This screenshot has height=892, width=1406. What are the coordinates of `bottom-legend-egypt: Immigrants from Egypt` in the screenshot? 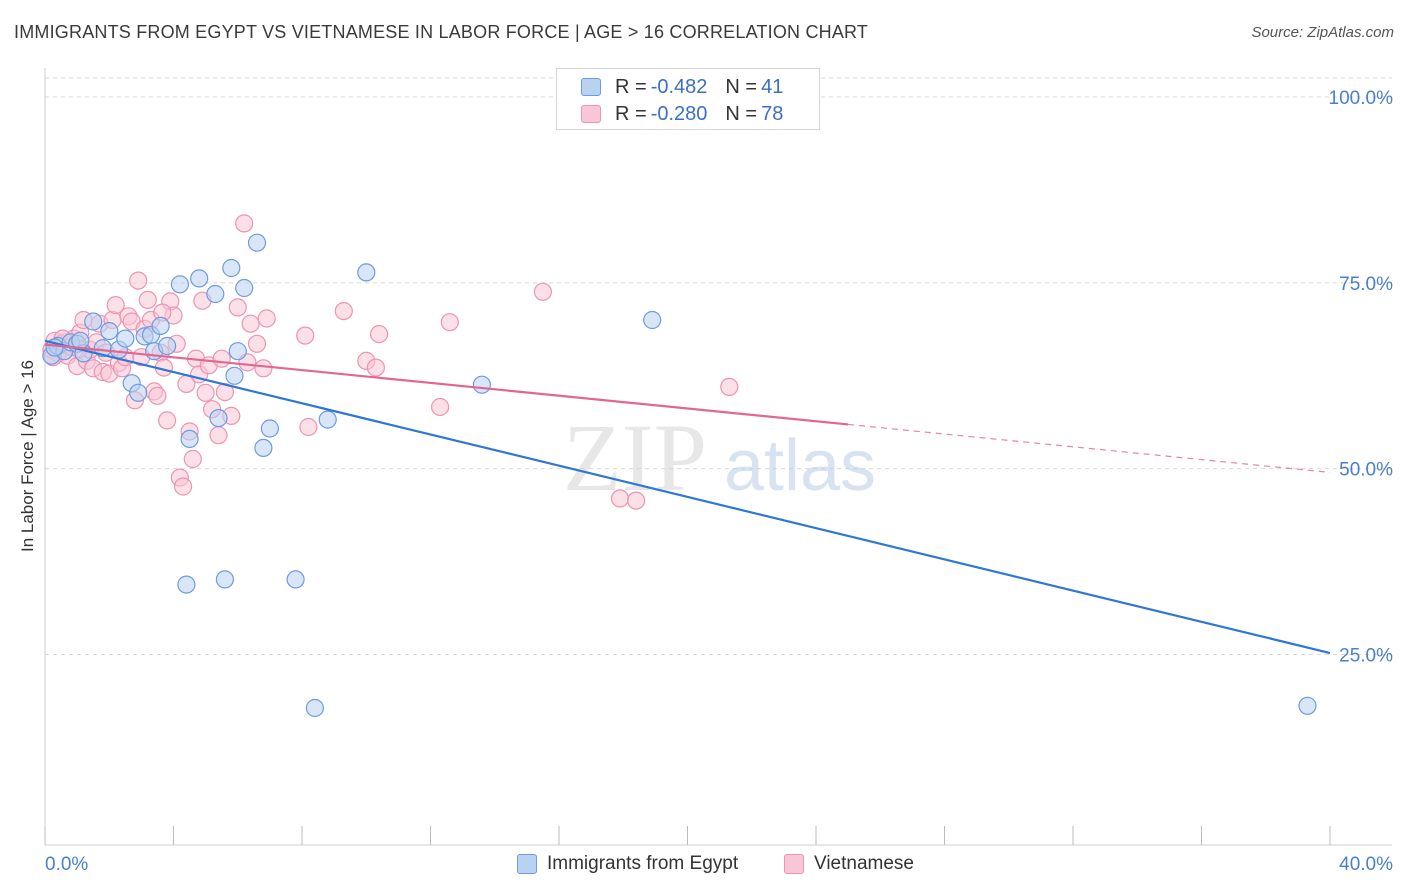 It's located at (627, 864).